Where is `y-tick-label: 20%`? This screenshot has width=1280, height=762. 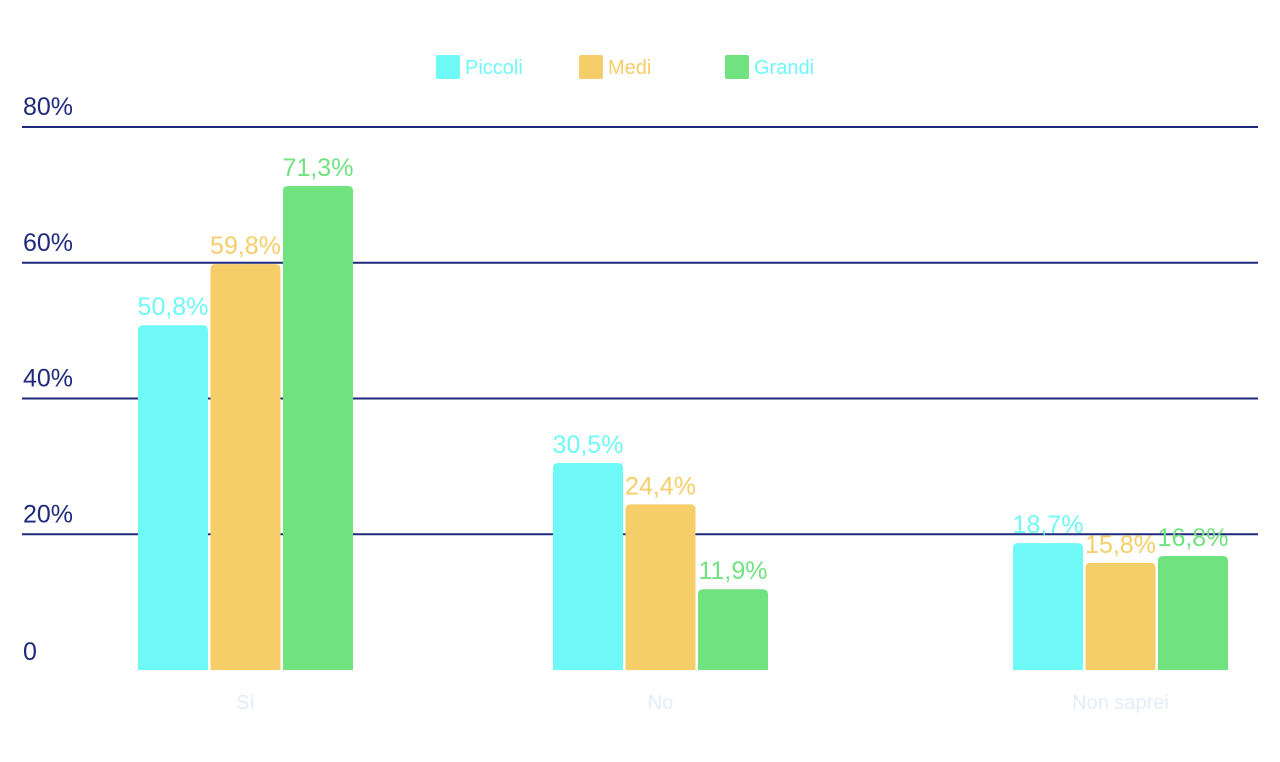
y-tick-label: 20% is located at coordinates (48, 514).